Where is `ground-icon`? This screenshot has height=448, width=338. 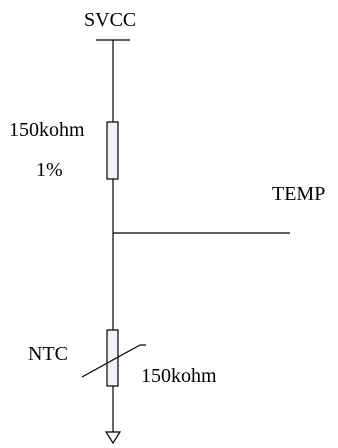 ground-icon is located at coordinates (113, 438).